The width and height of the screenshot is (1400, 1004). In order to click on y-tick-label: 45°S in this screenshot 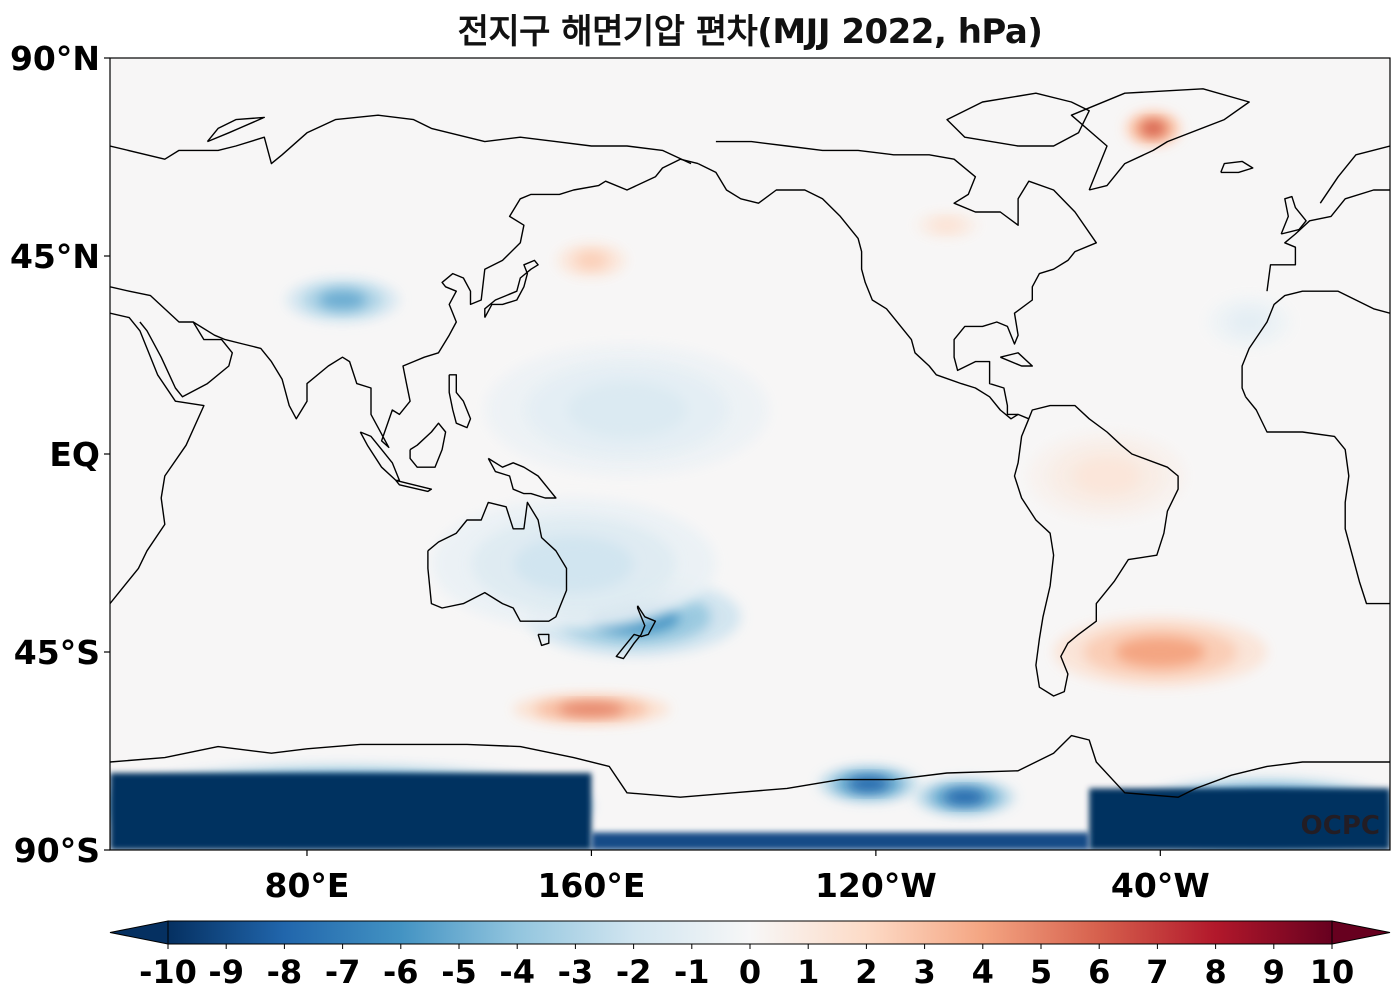, I will do `click(57, 652)`.